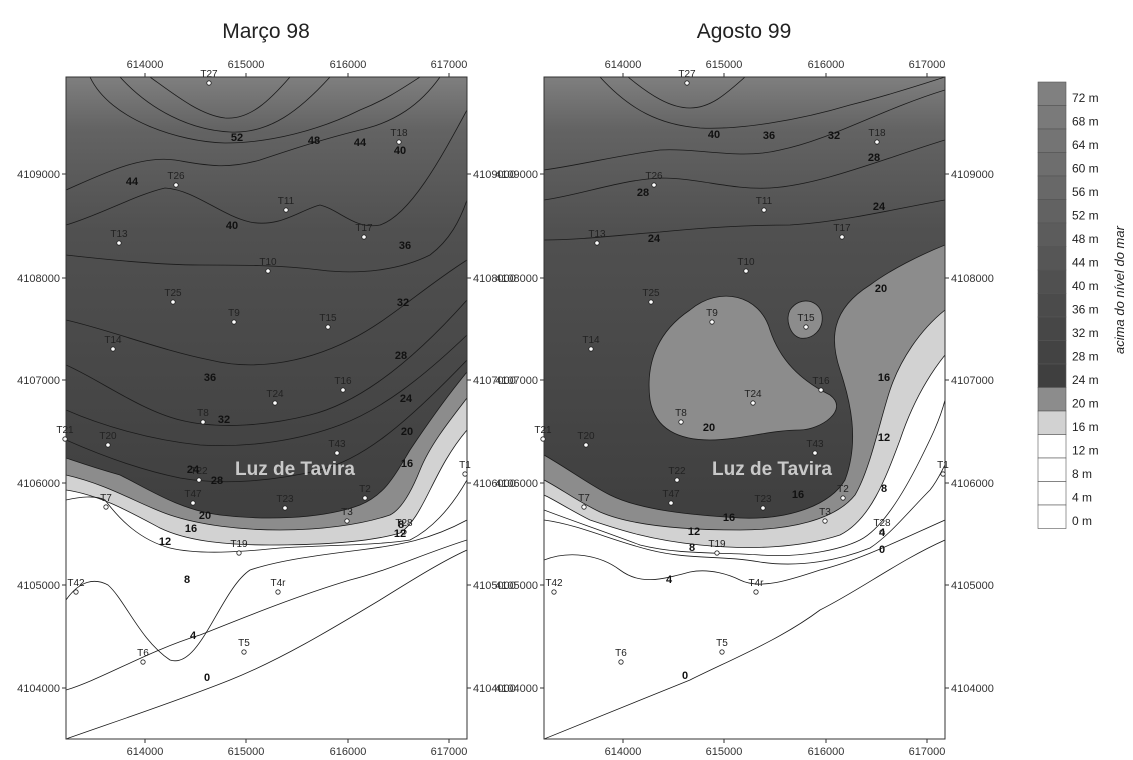  Describe the element at coordinates (1082, 521) in the screenshot. I see `legend-label: 0 m` at that location.